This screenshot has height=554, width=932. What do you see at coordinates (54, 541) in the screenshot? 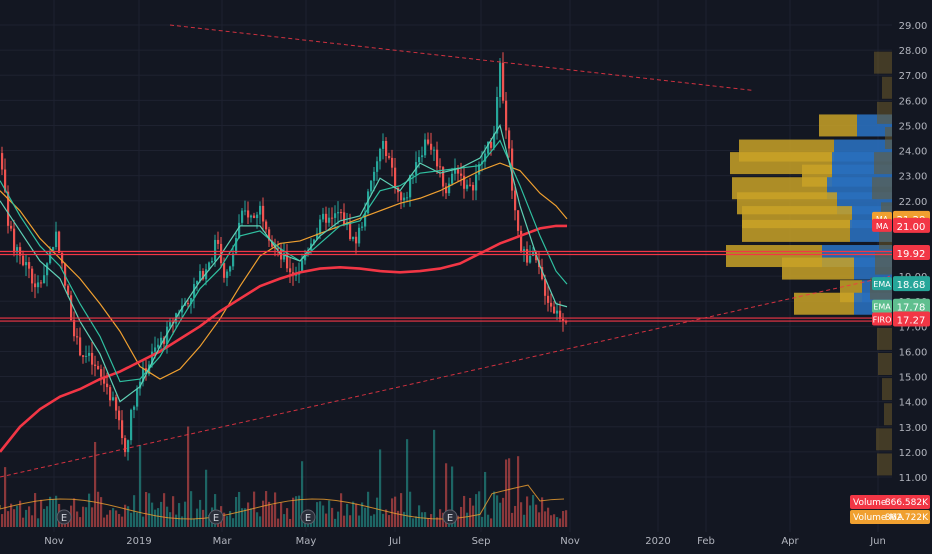
I see `time-tick-label: Nov` at bounding box center [54, 541].